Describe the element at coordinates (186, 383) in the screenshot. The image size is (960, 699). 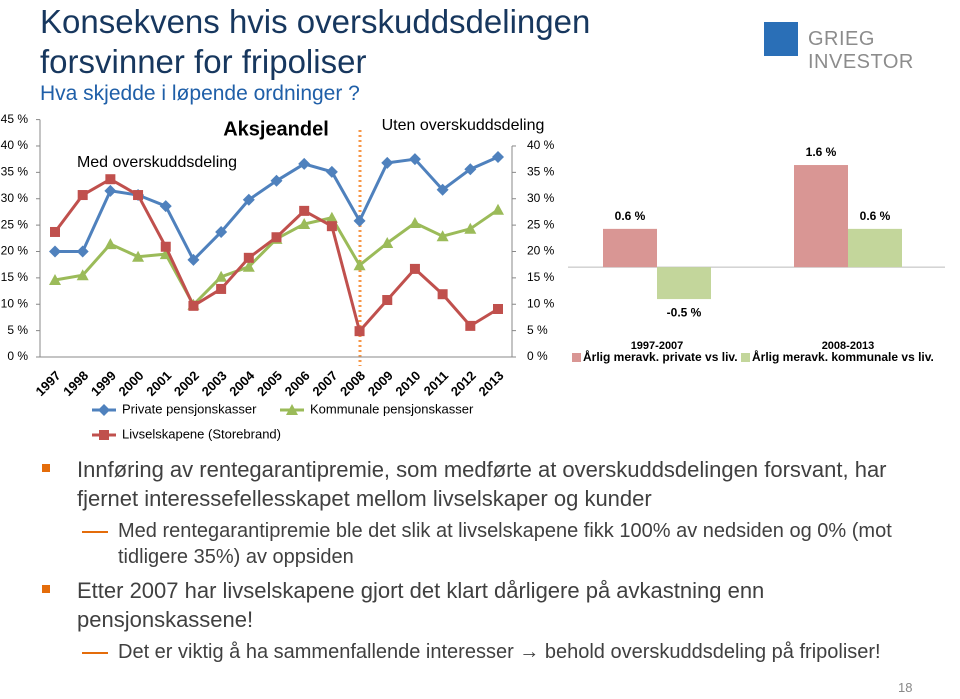
I see `x-tick-label: 2002` at that location.